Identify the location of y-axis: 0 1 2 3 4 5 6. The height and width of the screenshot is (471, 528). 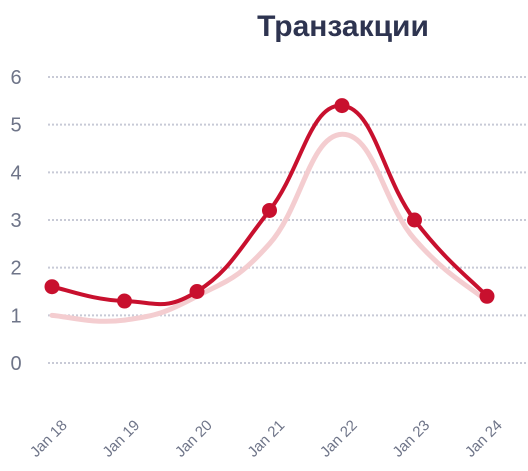
(15, 221).